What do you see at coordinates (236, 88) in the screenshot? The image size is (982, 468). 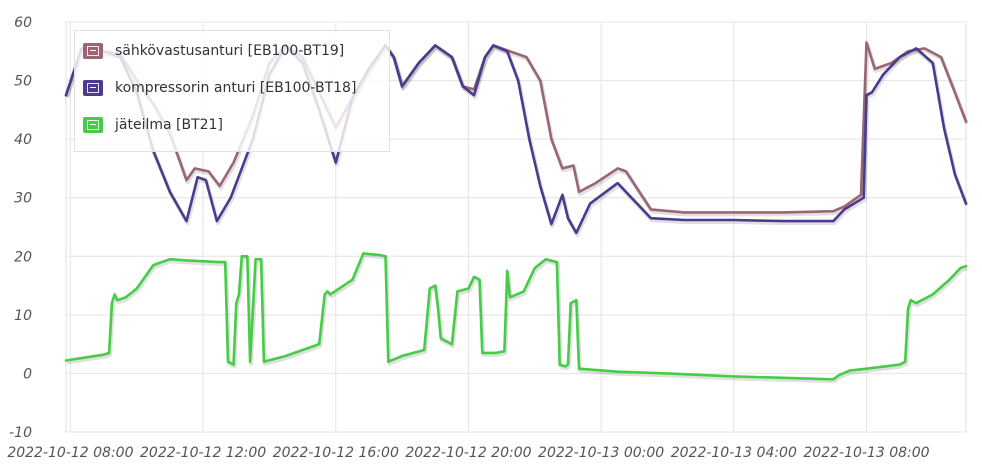 I see `legend-label: kompressorin anturi [EB100-BT18]` at bounding box center [236, 88].